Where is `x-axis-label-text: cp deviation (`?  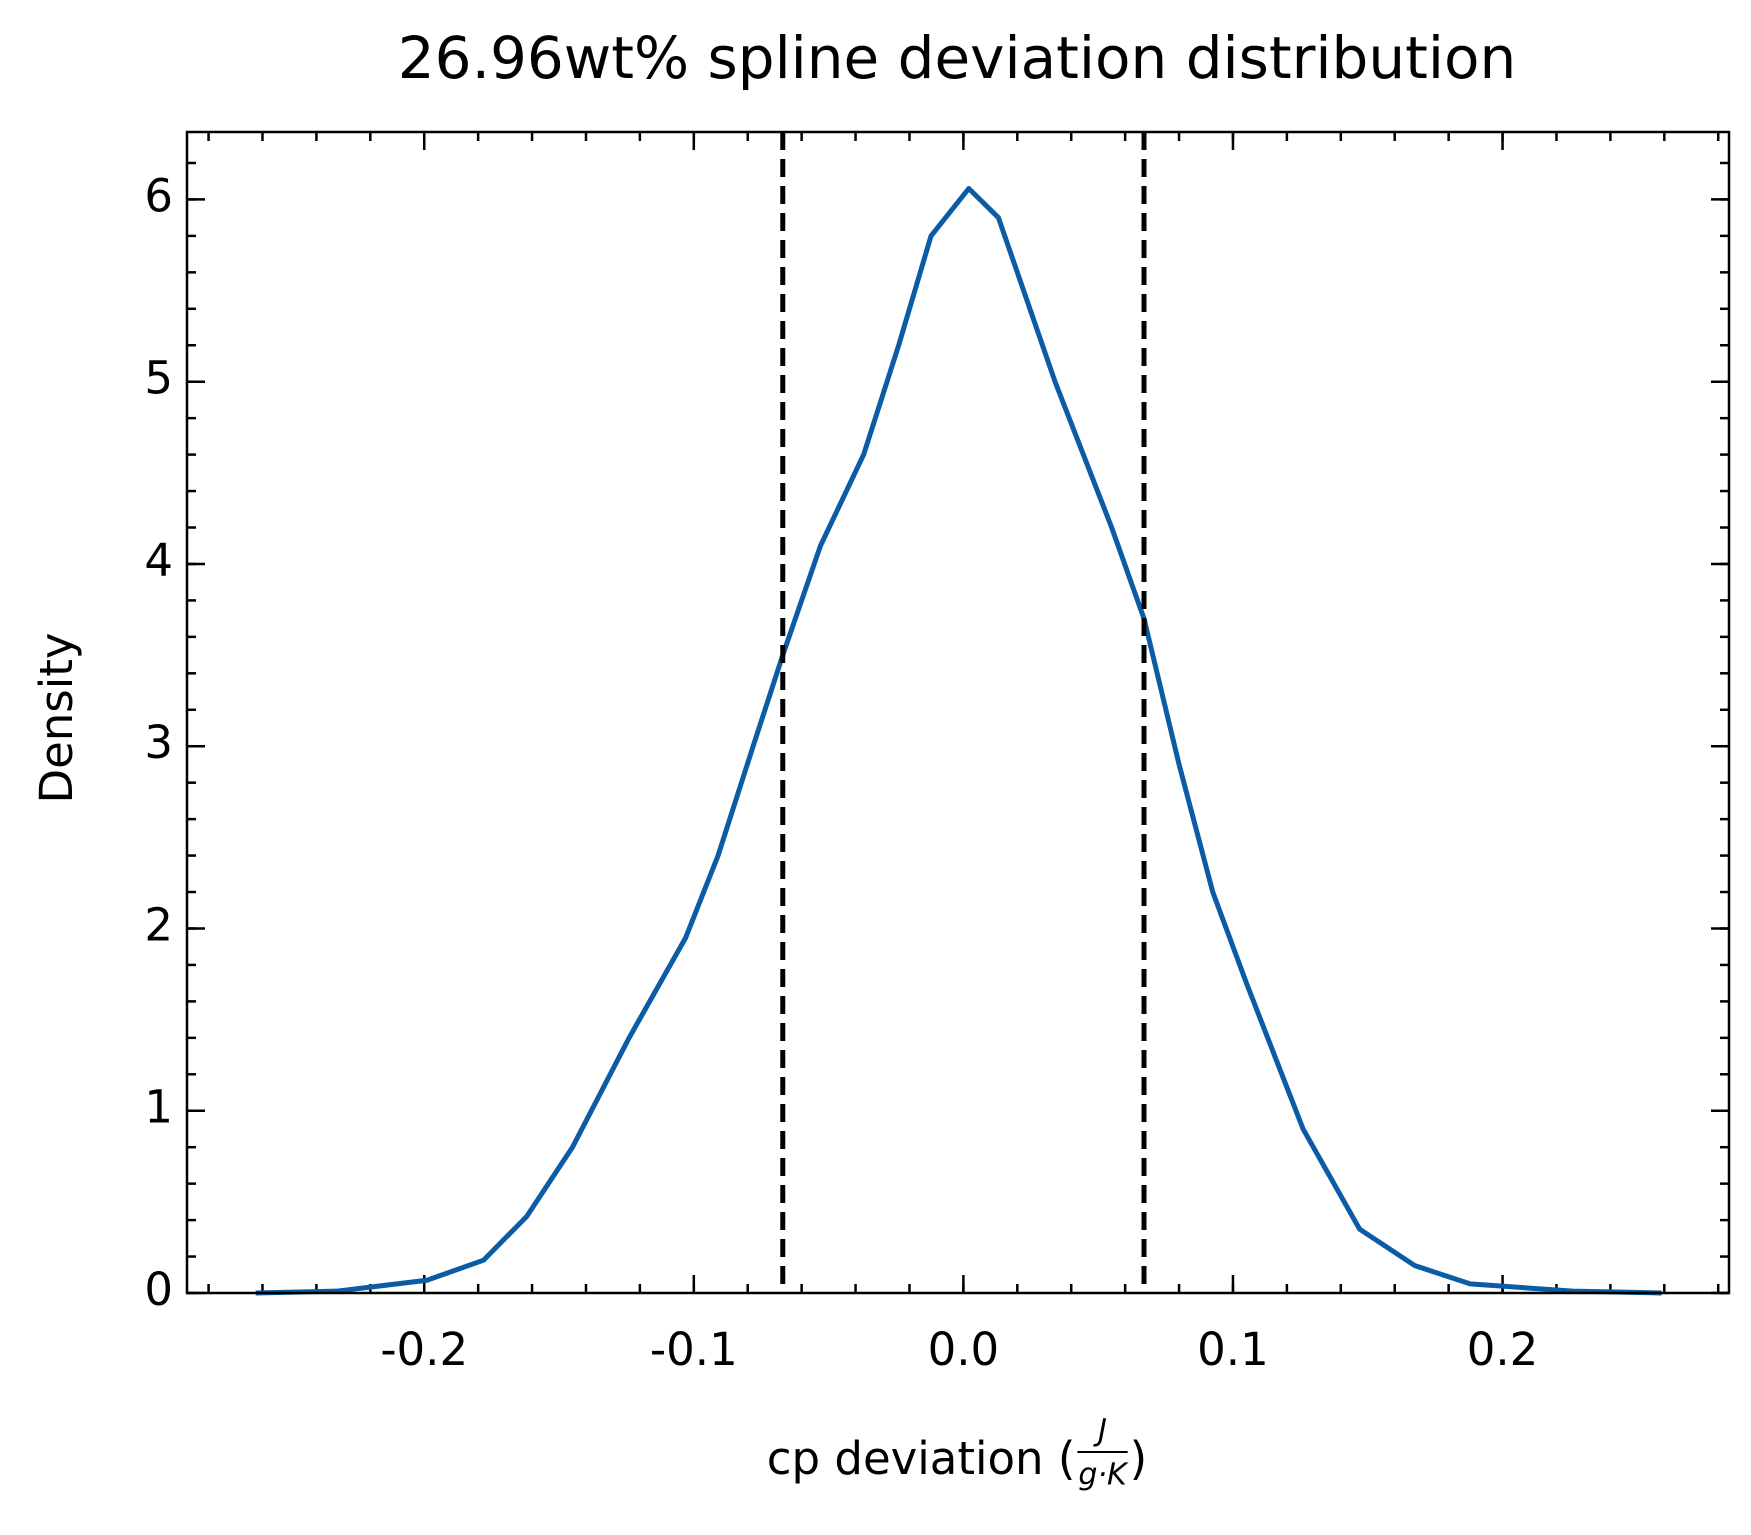
x-axis-label-text: cp deviation ( is located at coordinates (921, 1458).